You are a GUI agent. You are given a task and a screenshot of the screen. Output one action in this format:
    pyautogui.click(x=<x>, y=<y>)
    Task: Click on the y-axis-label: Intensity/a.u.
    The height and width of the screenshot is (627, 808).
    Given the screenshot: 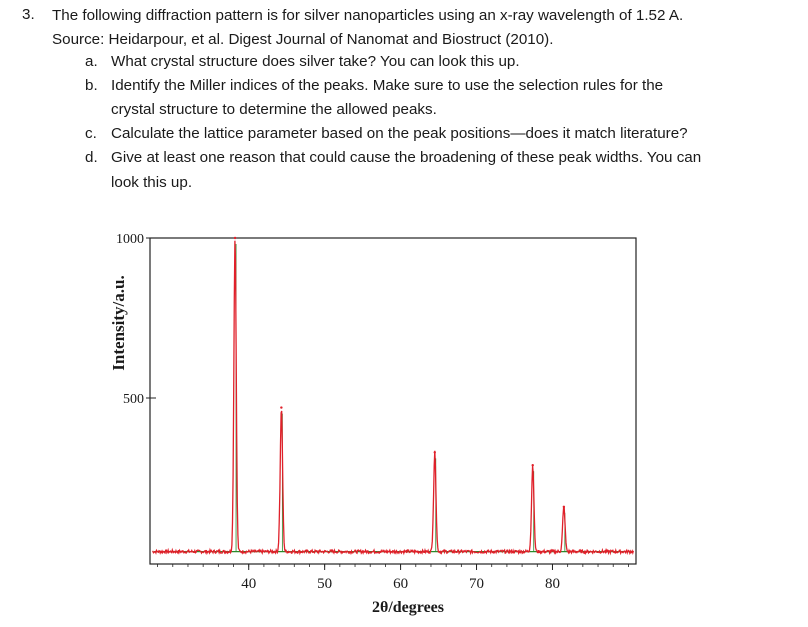 What is the action you would take?
    pyautogui.click(x=118, y=322)
    